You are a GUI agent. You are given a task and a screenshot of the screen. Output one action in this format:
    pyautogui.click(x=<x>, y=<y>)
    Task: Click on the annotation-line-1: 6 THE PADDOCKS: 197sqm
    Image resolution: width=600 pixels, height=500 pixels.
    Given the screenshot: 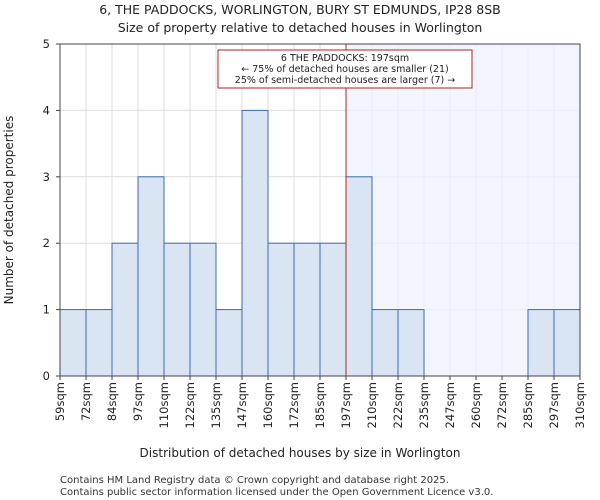 What is the action you would take?
    pyautogui.click(x=345, y=58)
    